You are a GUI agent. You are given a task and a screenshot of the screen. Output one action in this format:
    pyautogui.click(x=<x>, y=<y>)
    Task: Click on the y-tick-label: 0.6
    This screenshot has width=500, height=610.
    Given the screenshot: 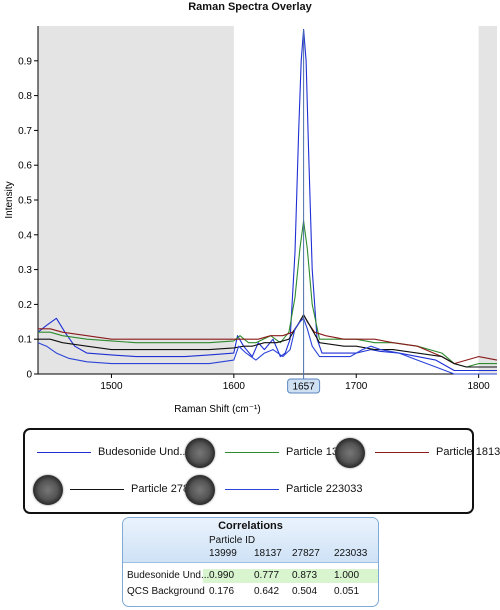 What is the action you would take?
    pyautogui.click(x=25, y=166)
    